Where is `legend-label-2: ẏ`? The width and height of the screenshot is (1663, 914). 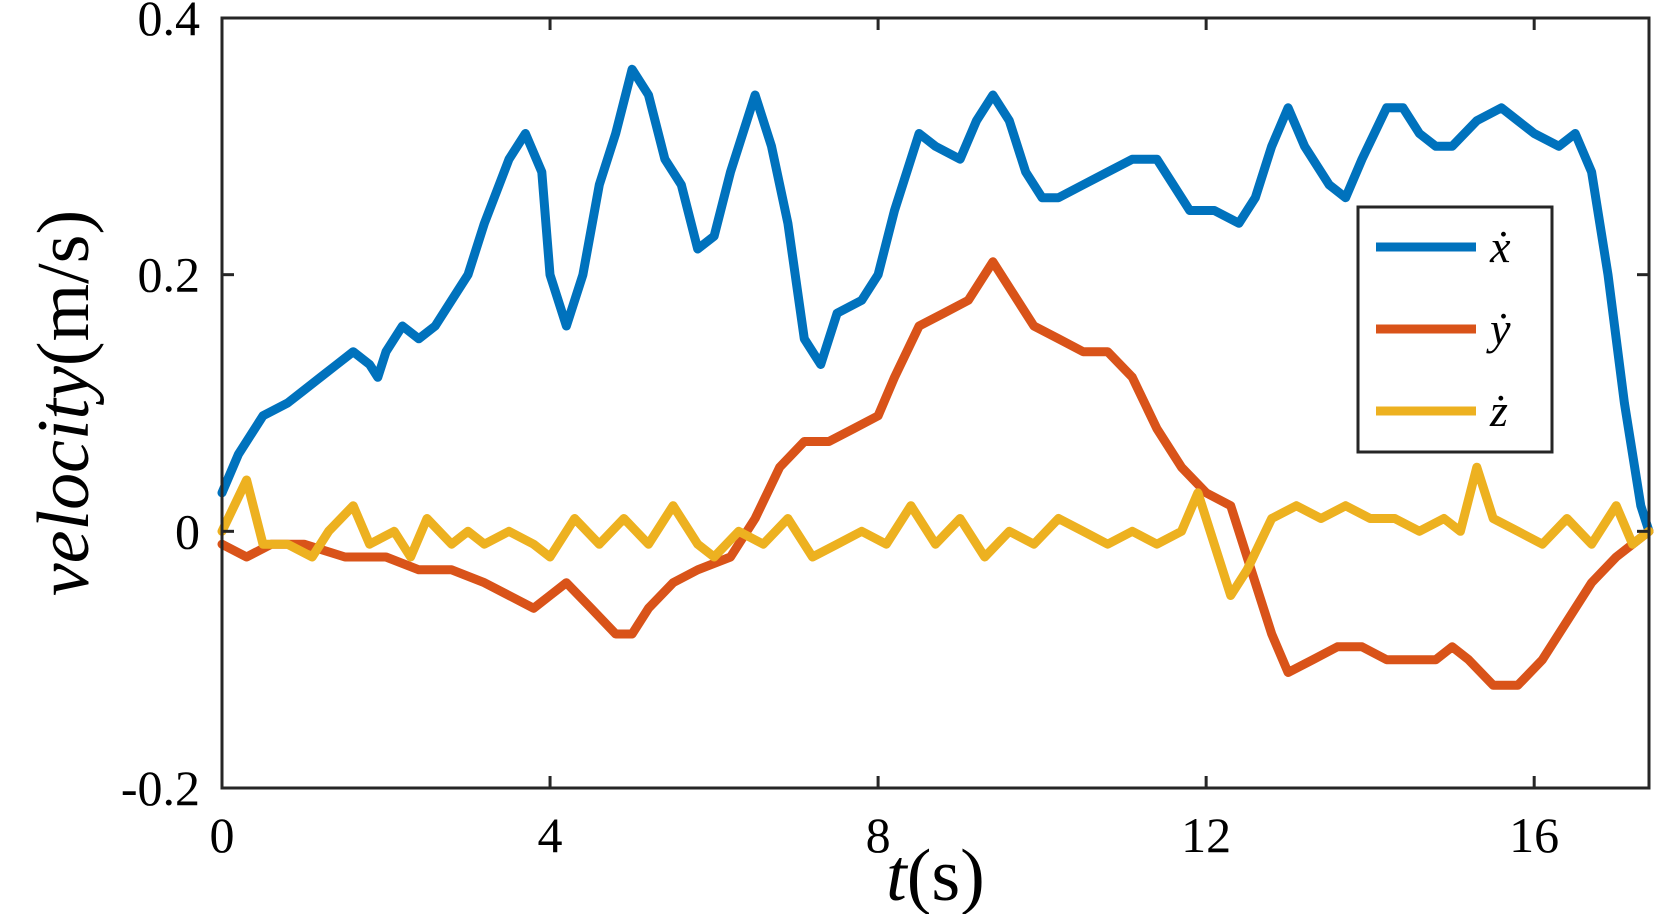
legend-label-2: ẏ is located at coordinates (1498, 328).